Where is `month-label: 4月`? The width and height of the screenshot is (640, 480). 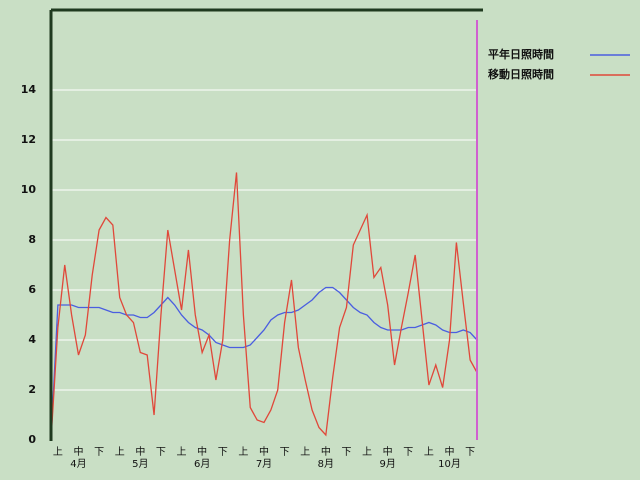 month-label: 4月 is located at coordinates (78, 464).